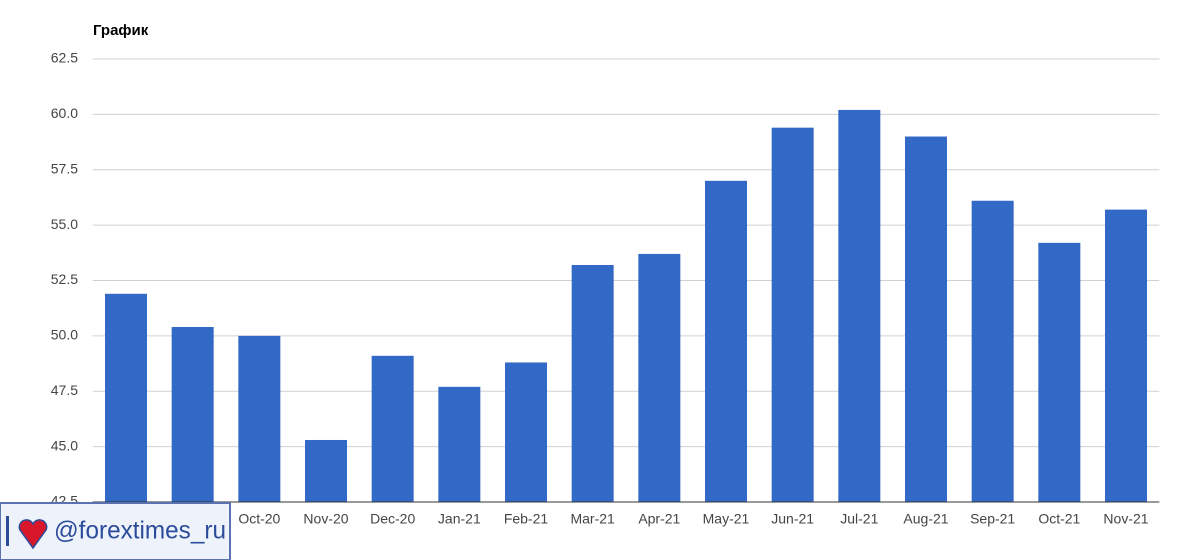 Image resolution: width=1181 pixels, height=560 pixels. Describe the element at coordinates (726, 519) in the screenshot. I see `x-tick-label: May-21` at that location.